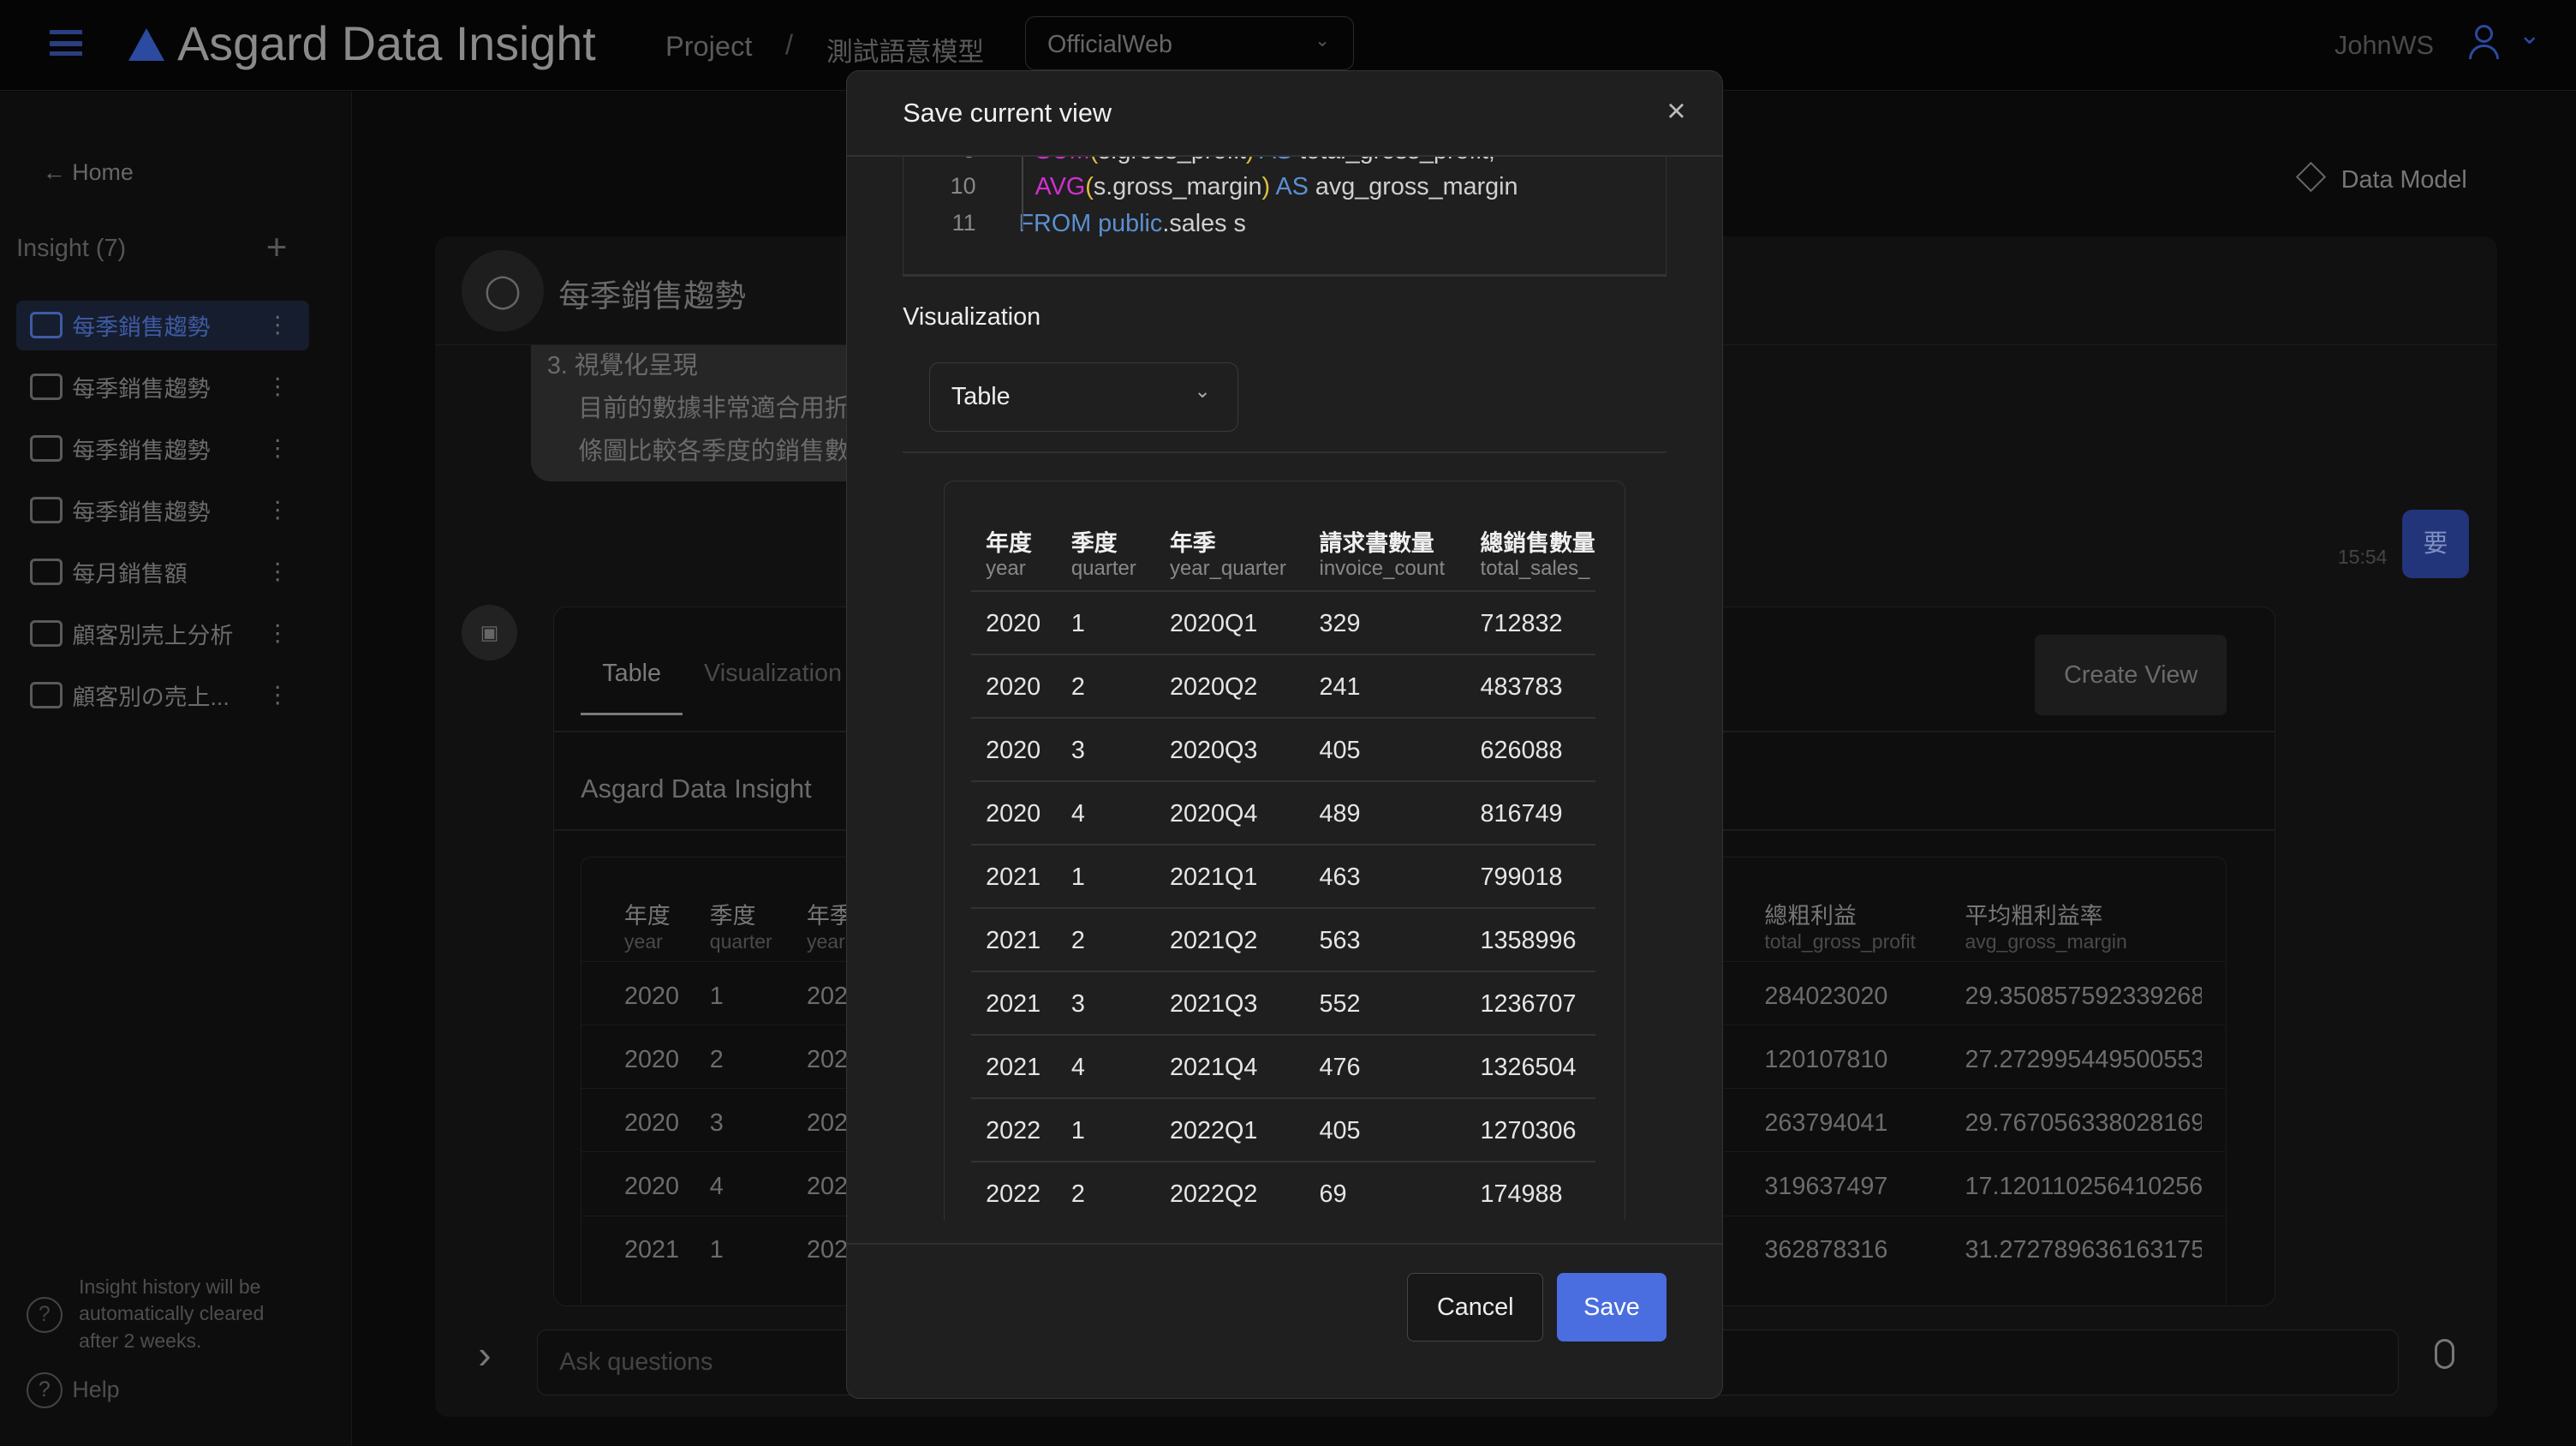 This screenshot has height=1446, width=2576. I want to click on close-icon: ×, so click(1676, 112).